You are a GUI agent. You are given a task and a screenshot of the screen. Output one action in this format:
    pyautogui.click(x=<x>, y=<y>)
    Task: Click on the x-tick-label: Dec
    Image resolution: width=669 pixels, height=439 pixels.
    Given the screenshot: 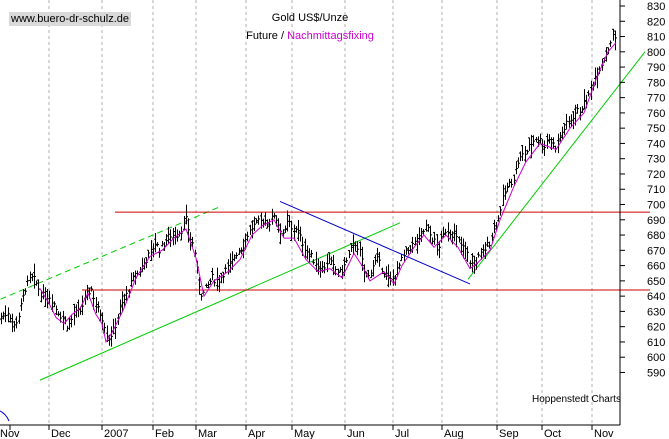 What is the action you would take?
    pyautogui.click(x=61, y=433)
    